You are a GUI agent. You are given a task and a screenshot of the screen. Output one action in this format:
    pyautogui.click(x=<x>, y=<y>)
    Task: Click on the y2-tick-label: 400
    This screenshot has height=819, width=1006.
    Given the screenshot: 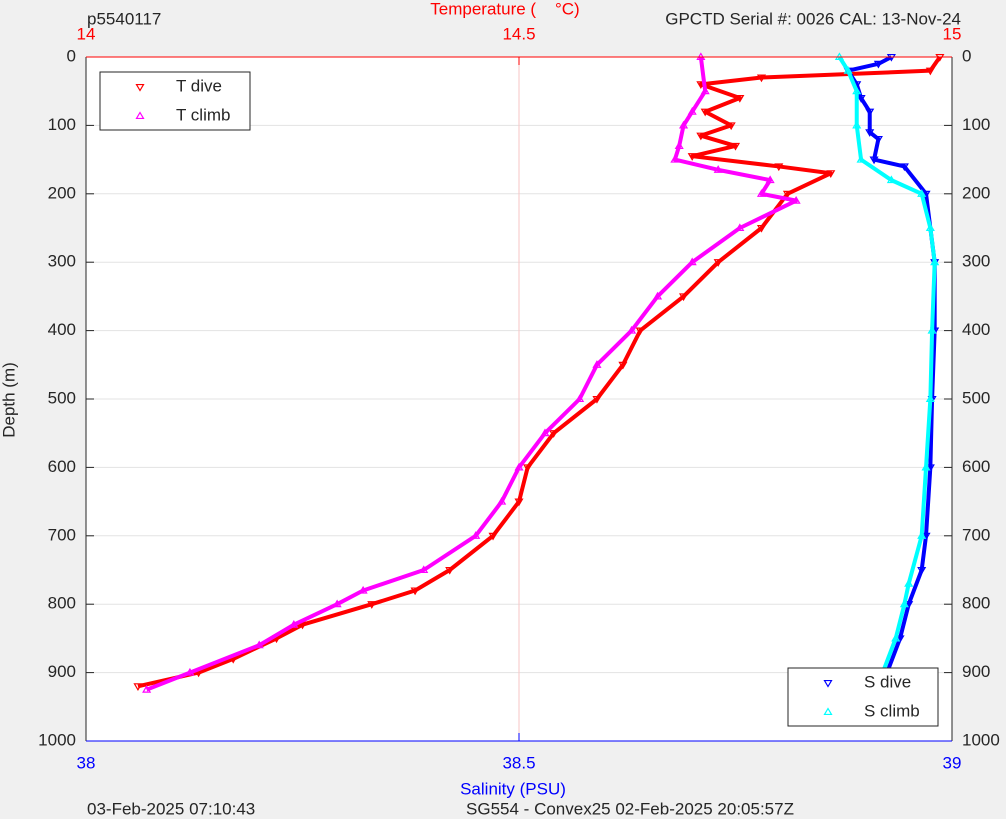 What is the action you would take?
    pyautogui.click(x=976, y=329)
    